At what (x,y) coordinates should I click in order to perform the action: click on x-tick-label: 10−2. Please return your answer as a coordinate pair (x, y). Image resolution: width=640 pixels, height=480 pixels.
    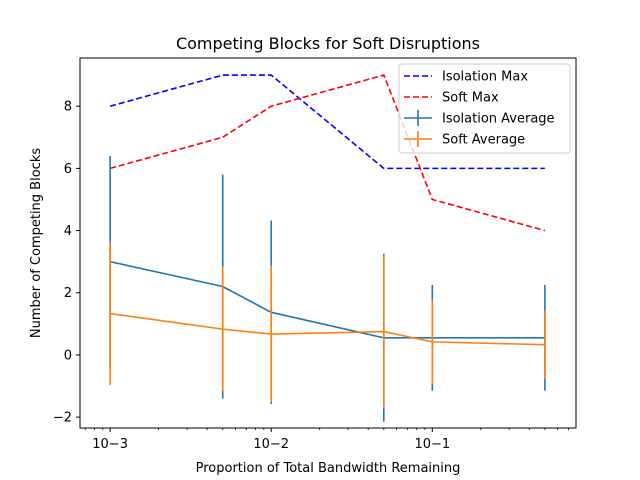
    Looking at the image, I should click on (271, 444).